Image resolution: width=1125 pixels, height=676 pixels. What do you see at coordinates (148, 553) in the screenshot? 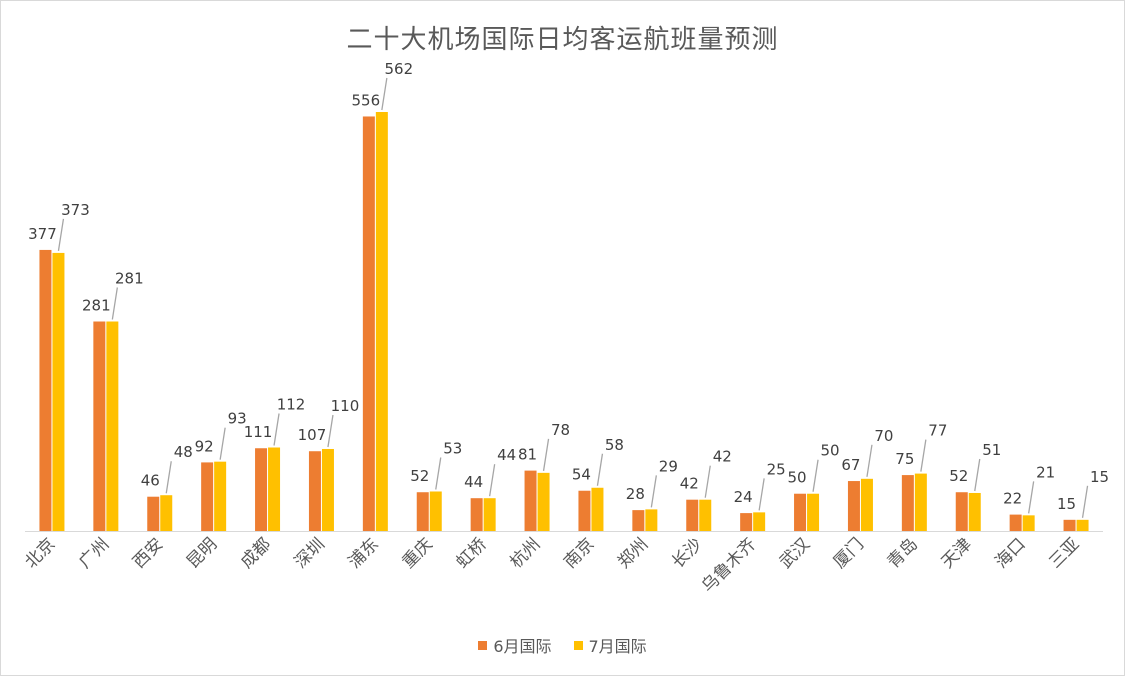
I see `x-tick-label: 西安` at bounding box center [148, 553].